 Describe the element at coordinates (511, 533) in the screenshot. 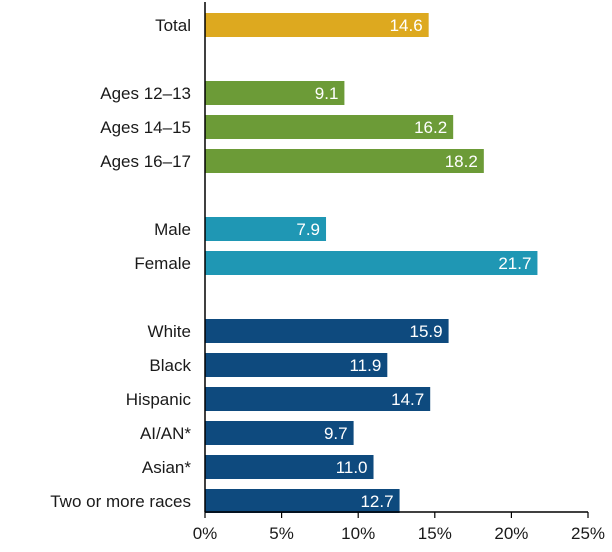

I see `x-tick-label: 20%` at that location.